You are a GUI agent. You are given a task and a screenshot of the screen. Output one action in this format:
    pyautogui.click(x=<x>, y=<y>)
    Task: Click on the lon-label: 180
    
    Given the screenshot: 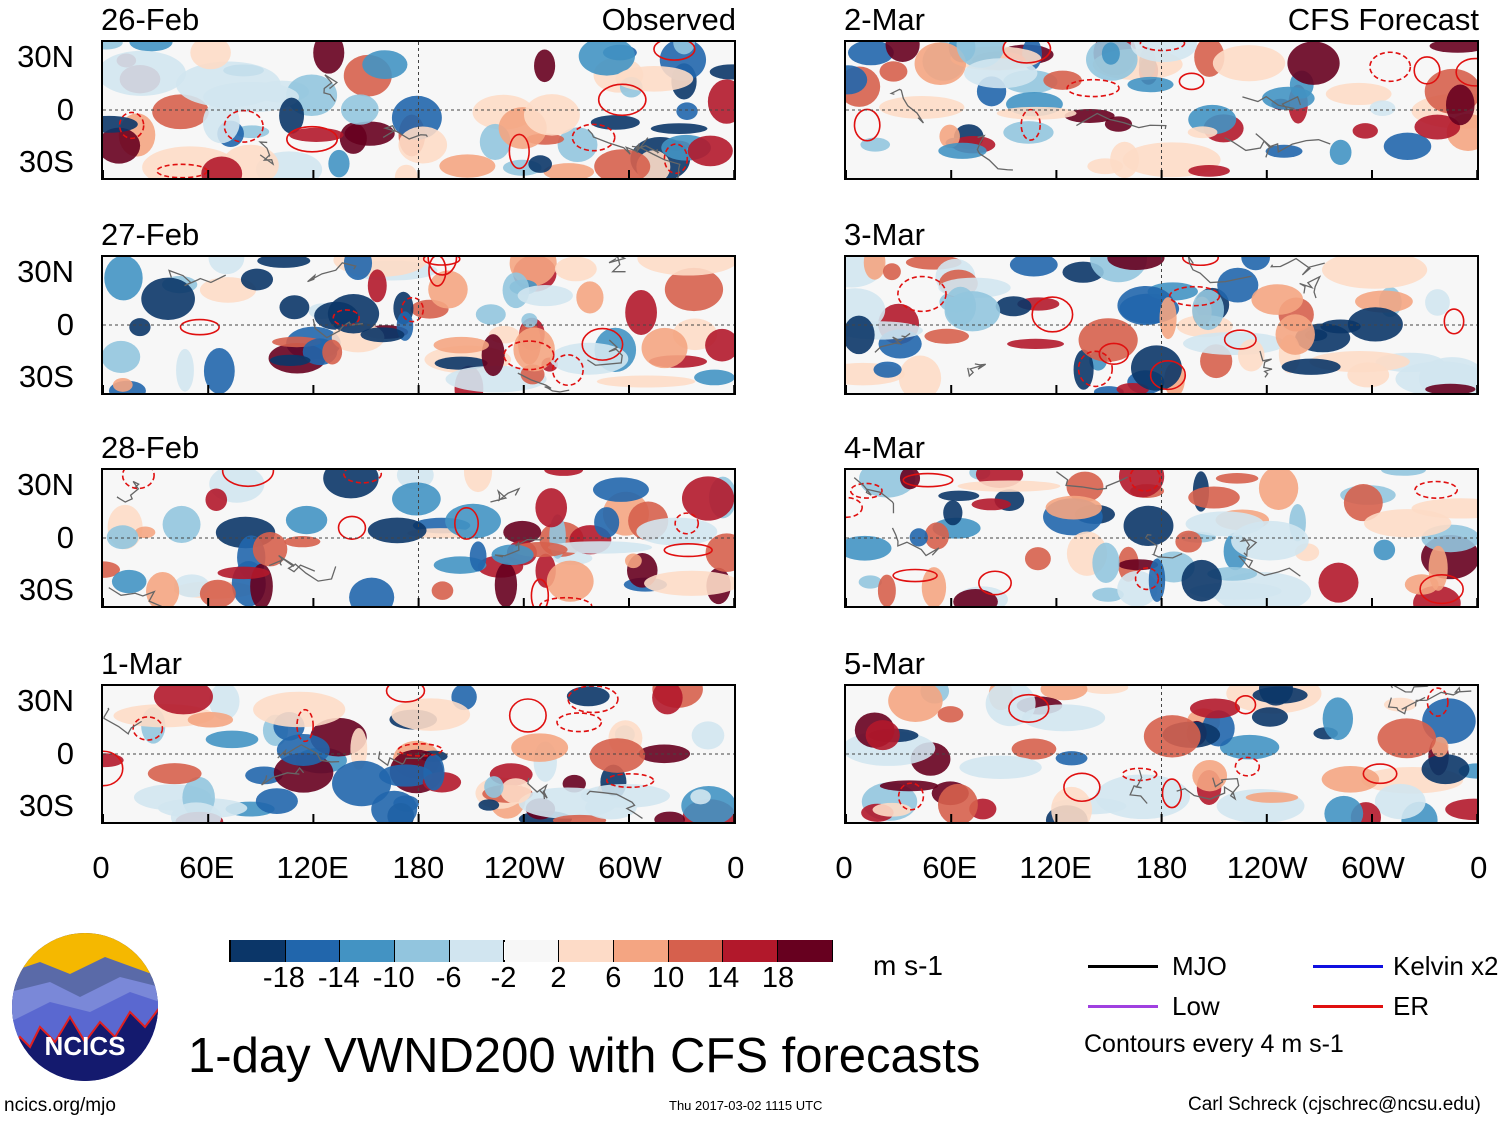 What is the action you would take?
    pyautogui.click(x=418, y=867)
    